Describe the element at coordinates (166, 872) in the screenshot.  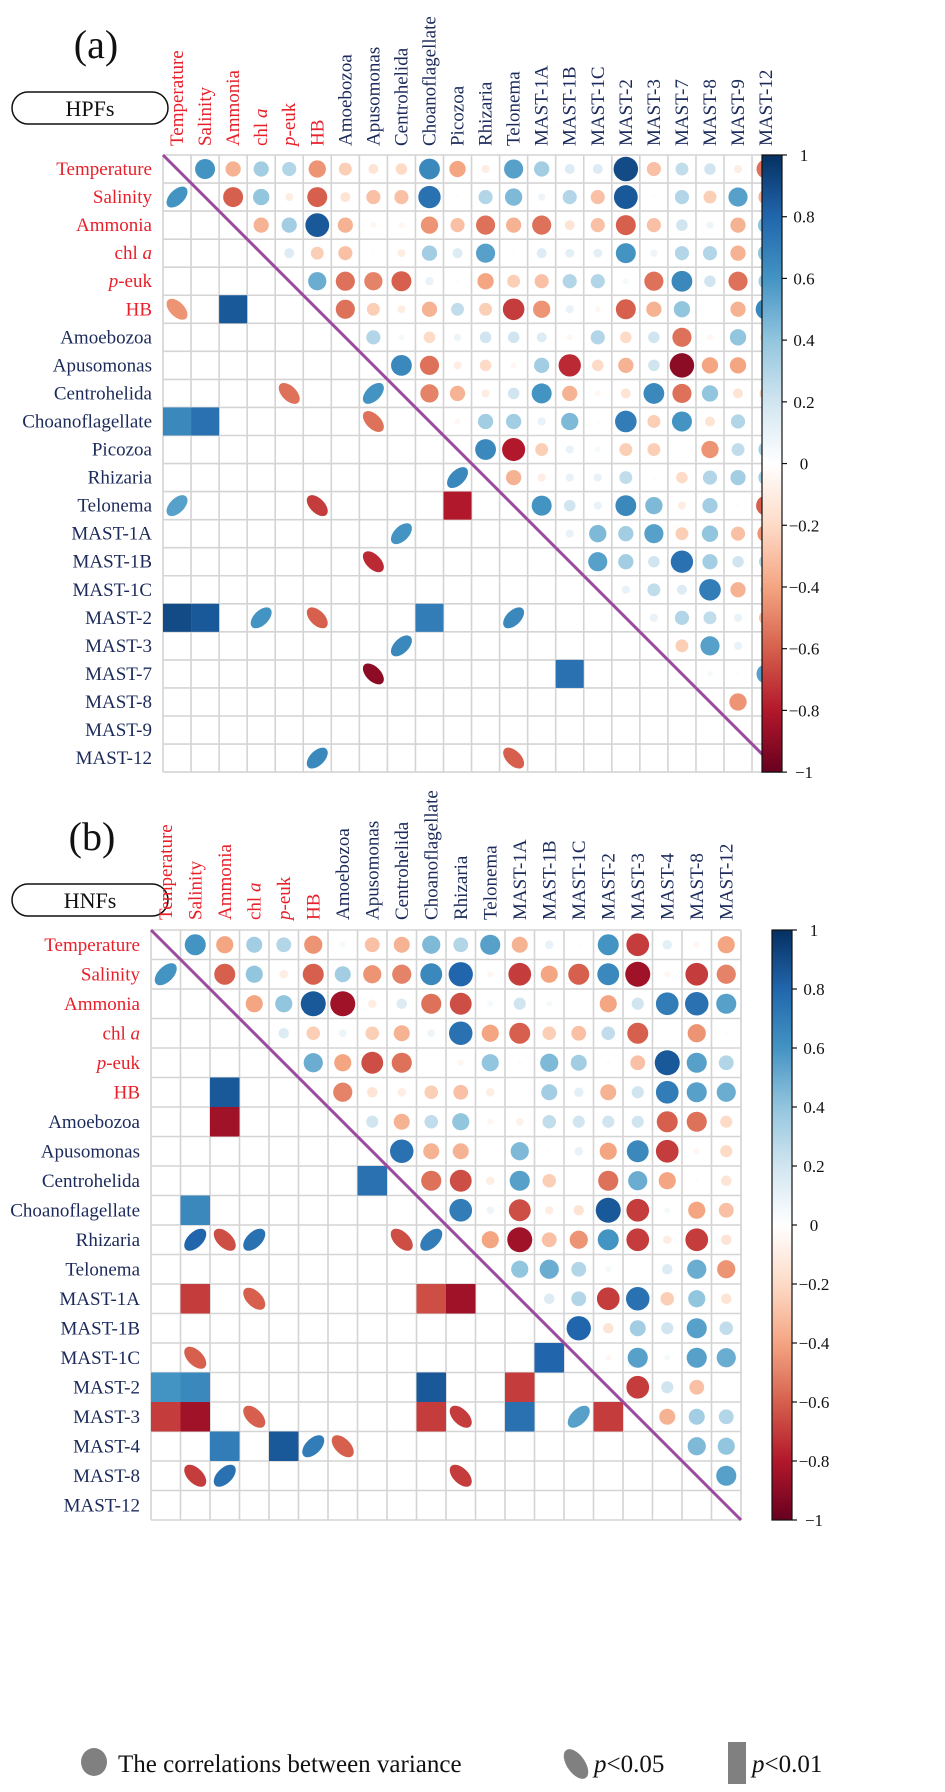
I see `column-label-temperature: Temperature` at that location.